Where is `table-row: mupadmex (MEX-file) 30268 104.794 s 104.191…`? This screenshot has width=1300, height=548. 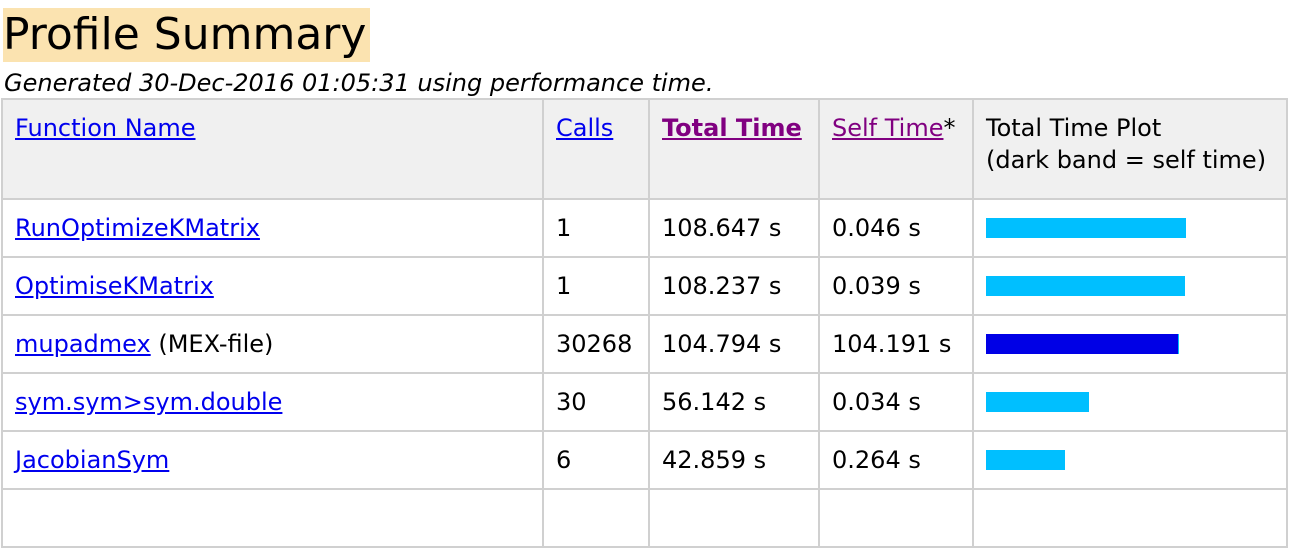
table-row: mupadmex (MEX-file) 30268 104.794 s 104.191… is located at coordinates (644, 344).